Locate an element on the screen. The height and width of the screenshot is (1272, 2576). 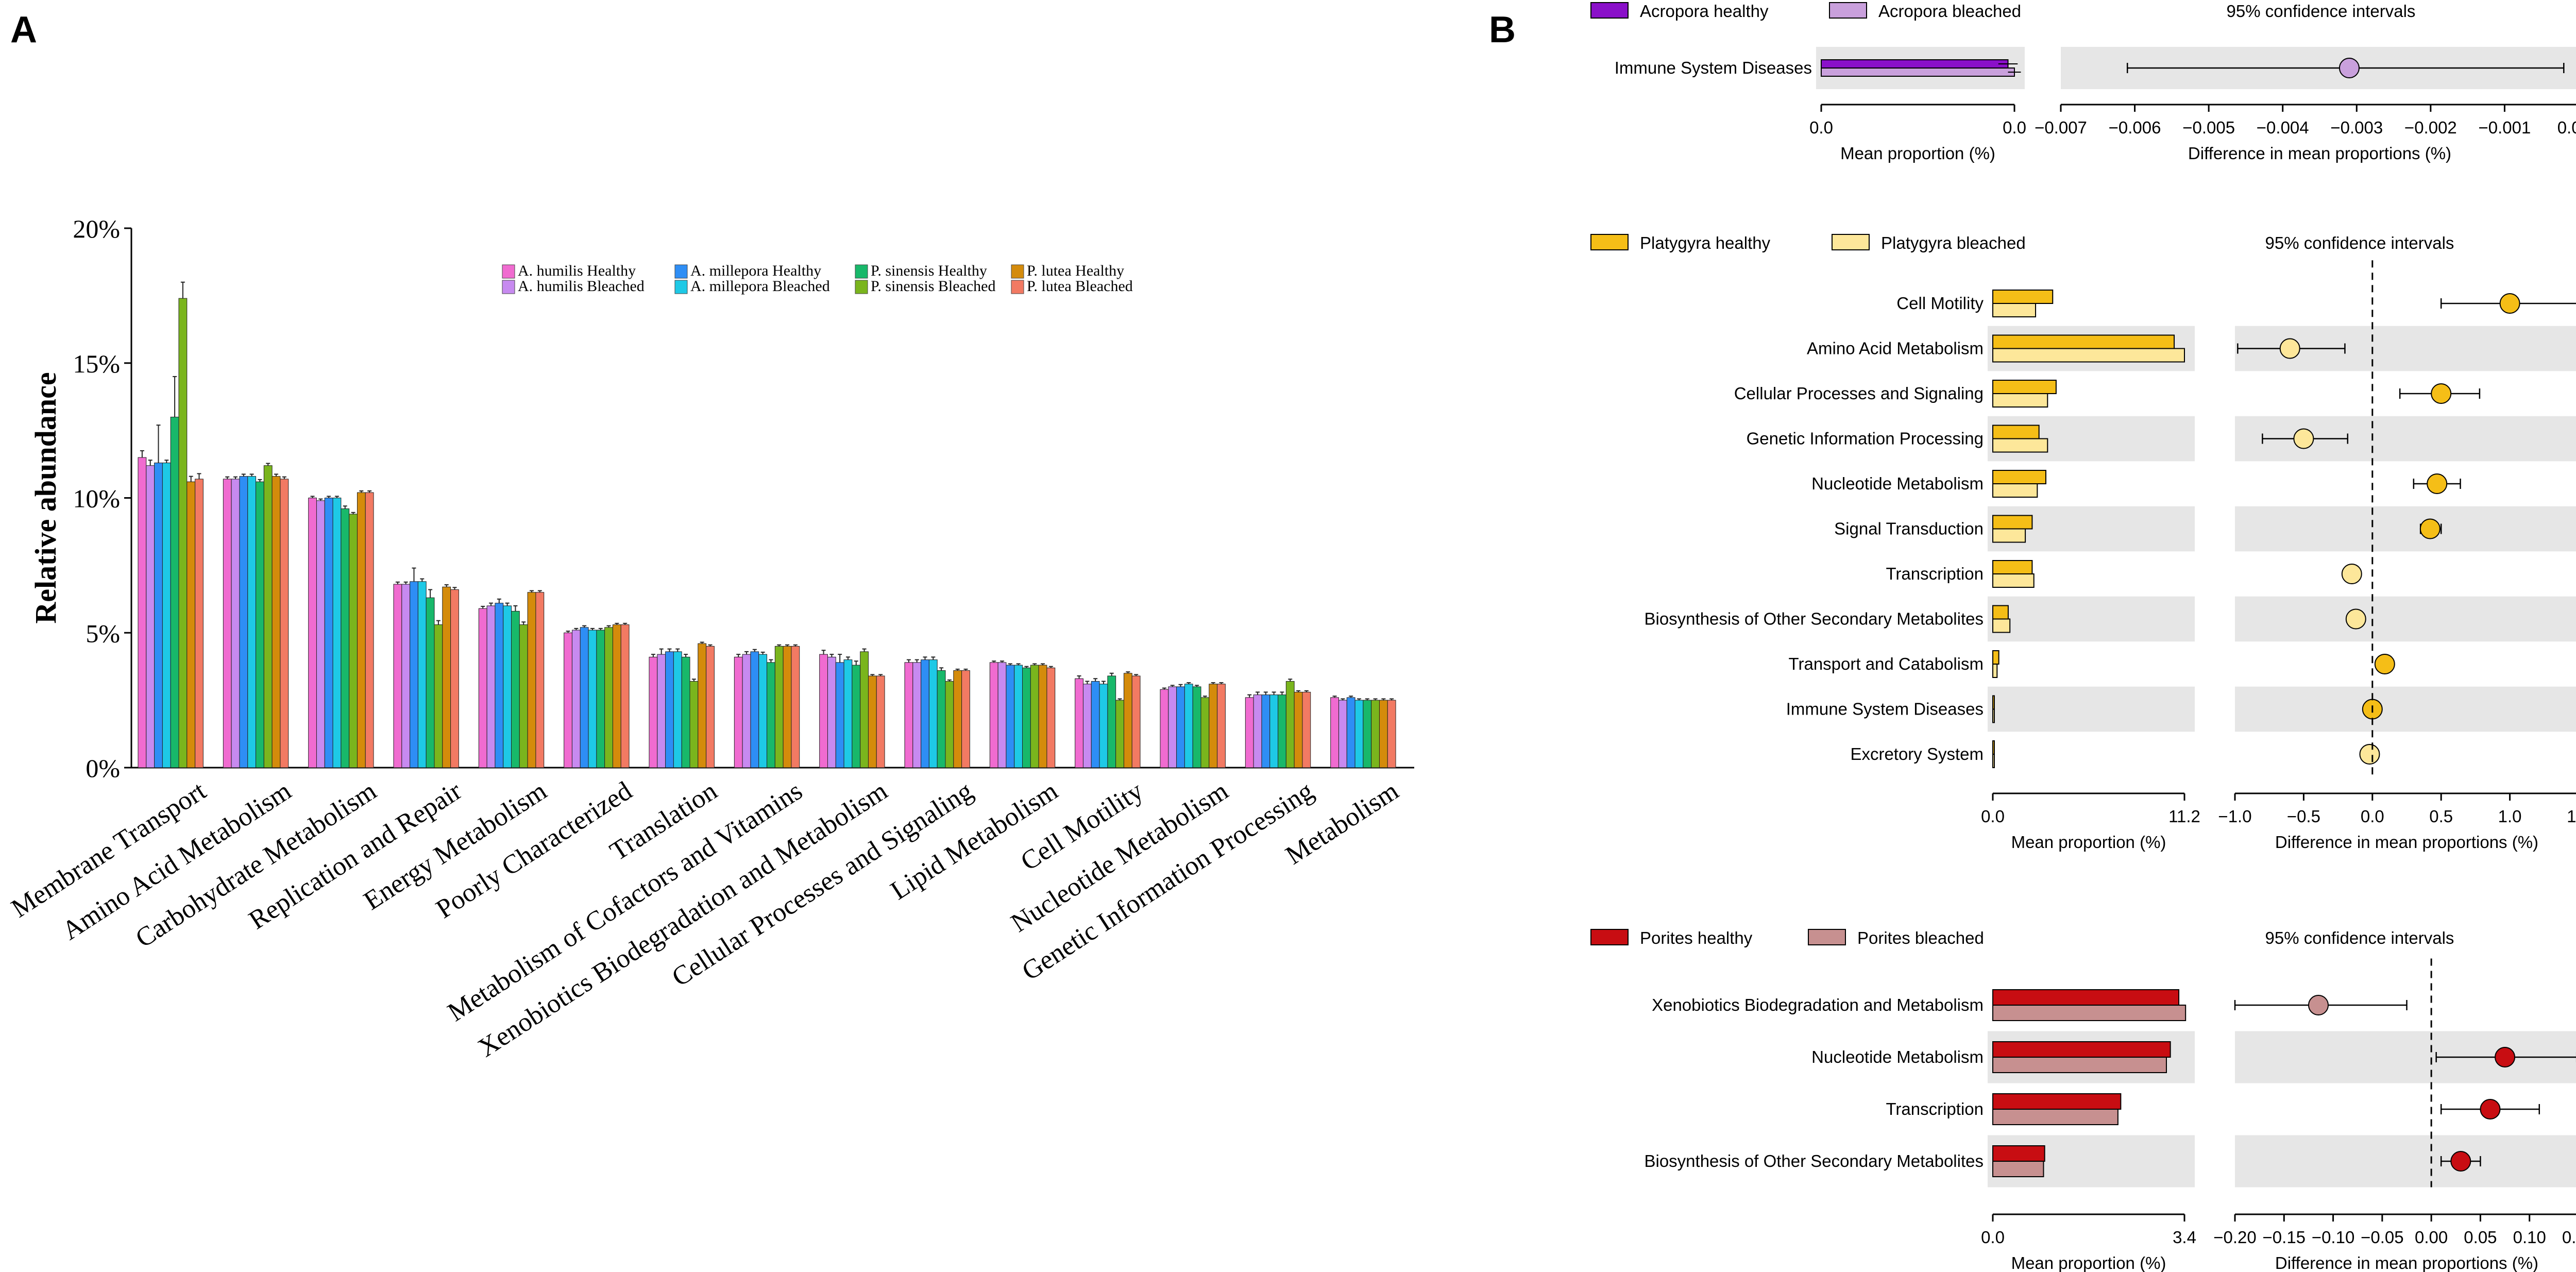
right-x-tick-label: −1.0 is located at coordinates (2234, 816).